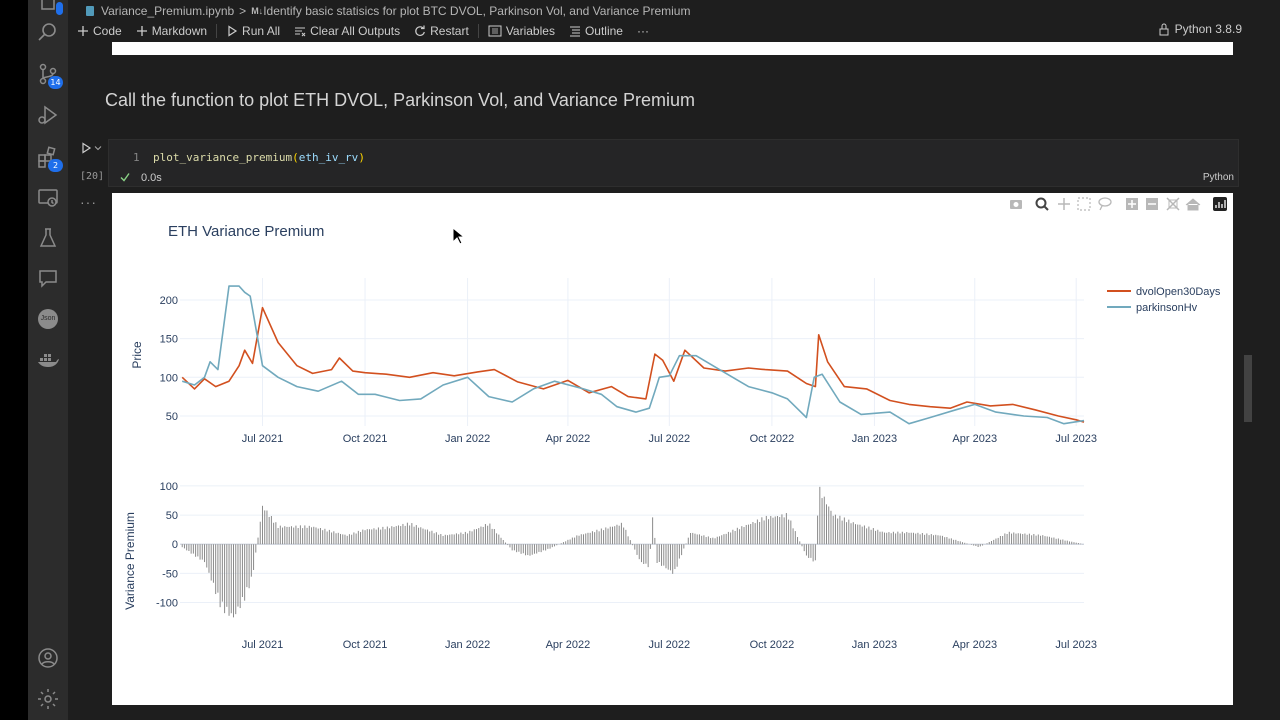 Image resolution: width=1280 pixels, height=720 pixels. I want to click on code-argument: eth_iv_rv, so click(328, 157).